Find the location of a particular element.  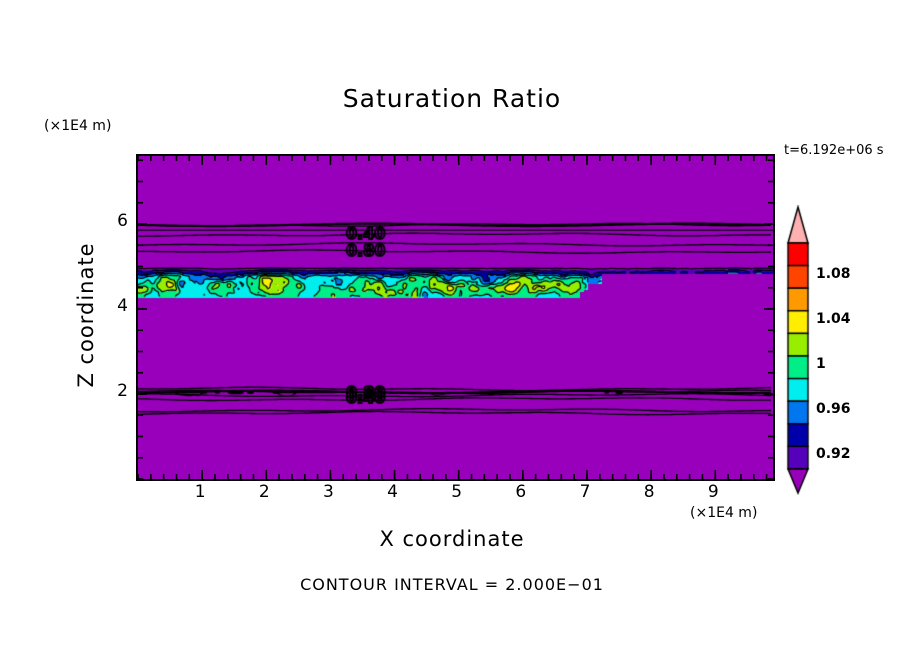

x-tick-label: 2 is located at coordinates (264, 492).